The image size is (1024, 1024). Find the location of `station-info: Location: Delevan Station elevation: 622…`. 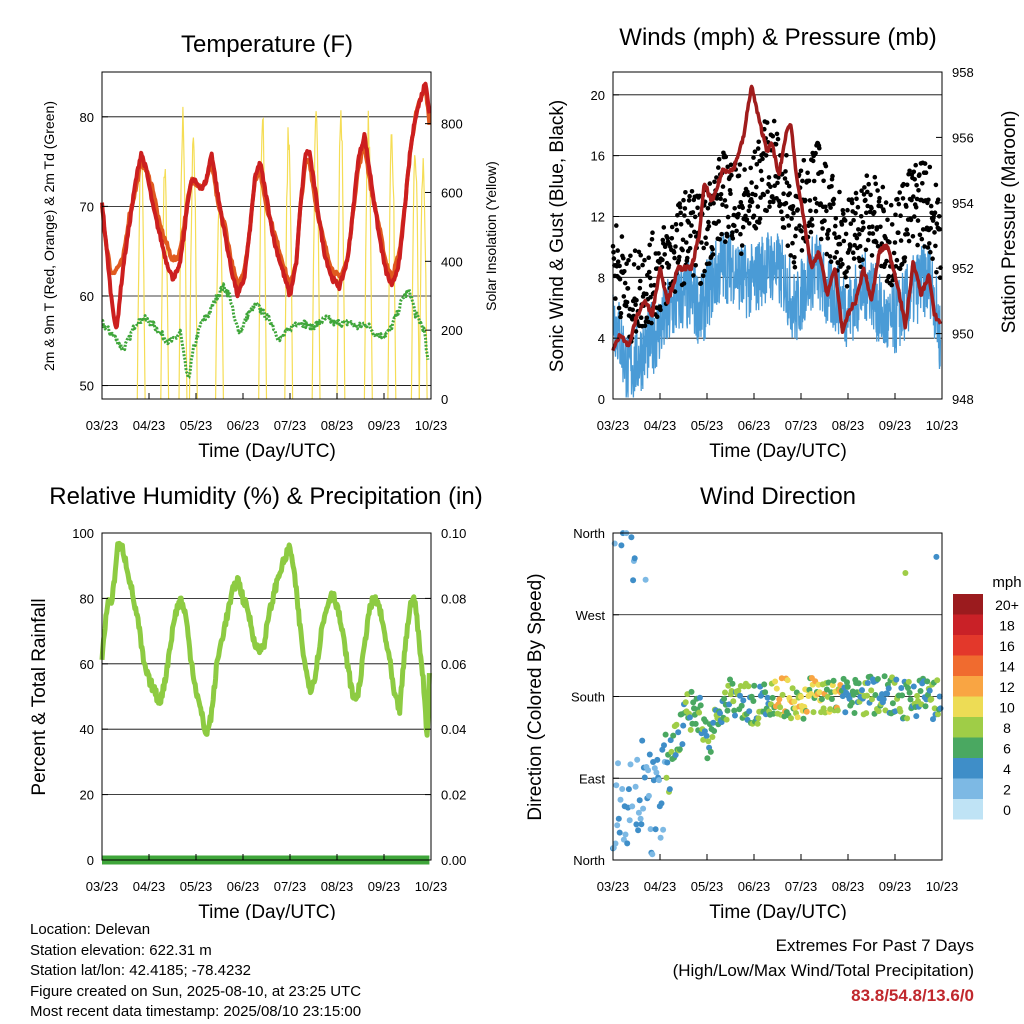

station-info: Location: Delevan Station elevation: 622… is located at coordinates (195, 971).